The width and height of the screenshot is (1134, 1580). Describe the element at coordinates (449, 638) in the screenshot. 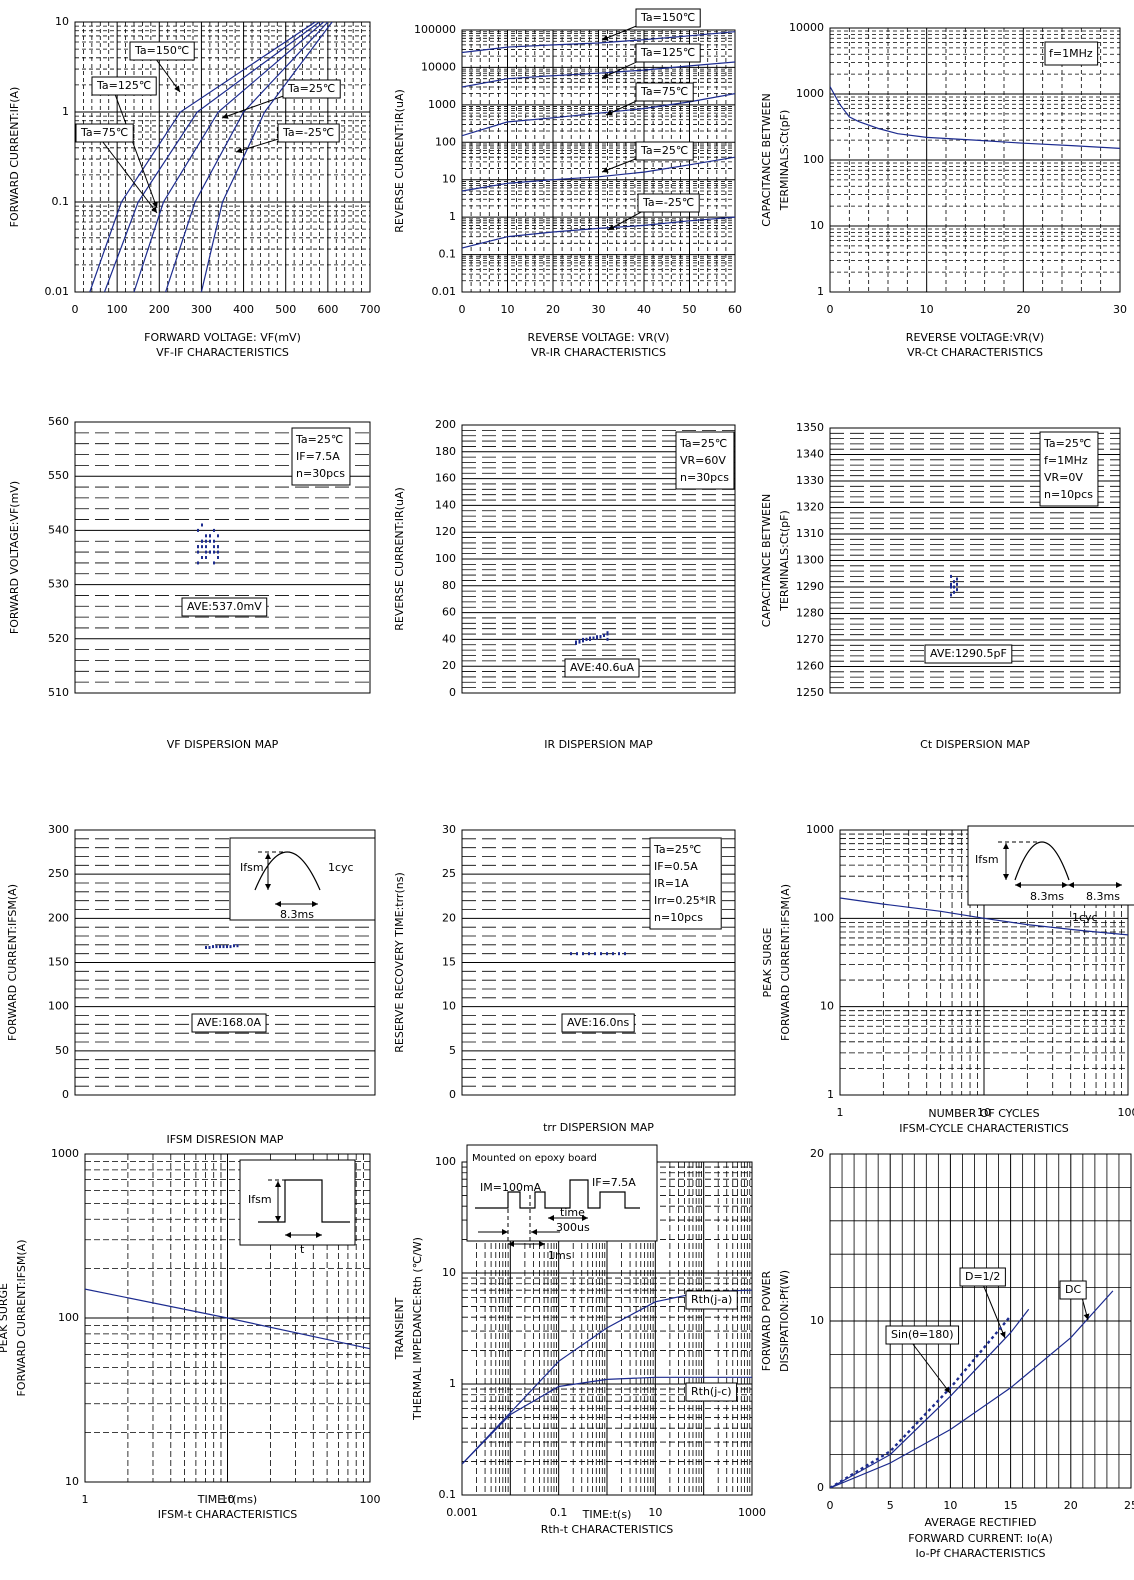

I see `y-tick-label: 40` at that location.